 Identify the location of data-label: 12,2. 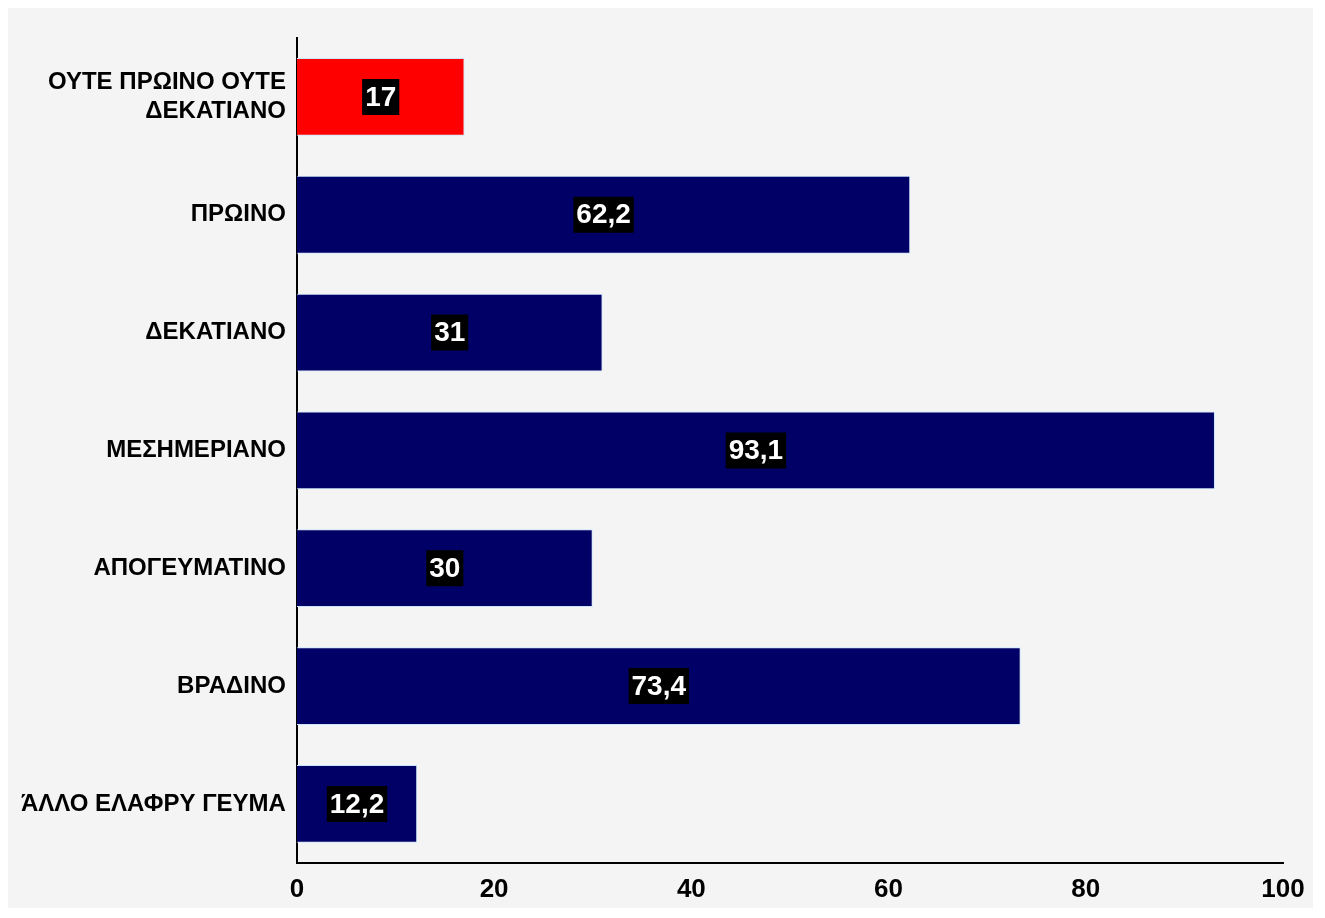
(357, 803).